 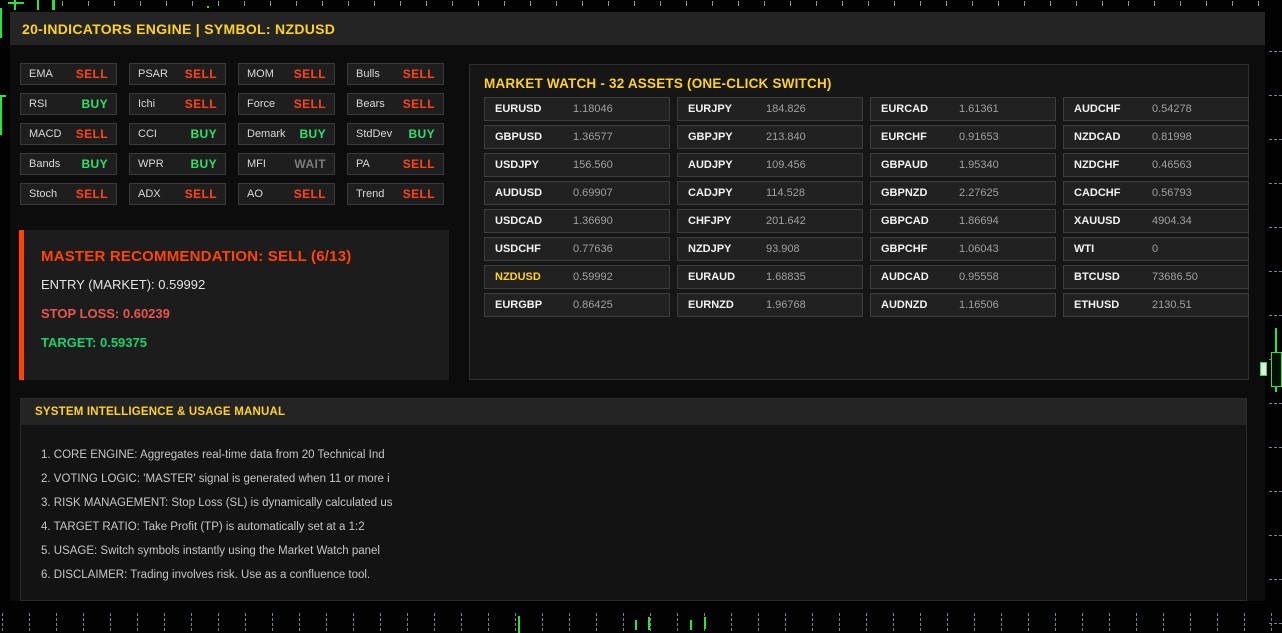 I want to click on asset-cell-eurcad: EURCAD 1.61361, so click(x=963, y=109).